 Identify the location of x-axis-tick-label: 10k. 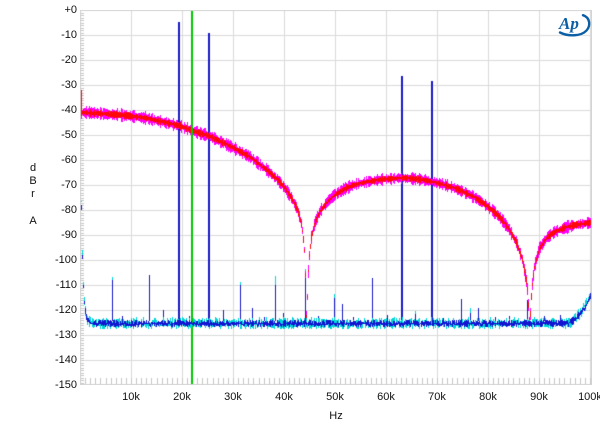
(131, 397).